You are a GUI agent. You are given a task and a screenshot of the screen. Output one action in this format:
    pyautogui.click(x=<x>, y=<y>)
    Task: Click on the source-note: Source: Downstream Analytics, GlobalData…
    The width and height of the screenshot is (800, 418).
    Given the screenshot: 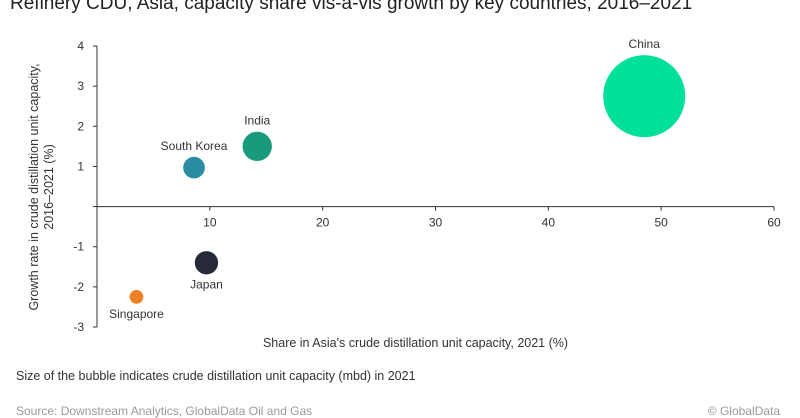 What is the action you would take?
    pyautogui.click(x=164, y=411)
    